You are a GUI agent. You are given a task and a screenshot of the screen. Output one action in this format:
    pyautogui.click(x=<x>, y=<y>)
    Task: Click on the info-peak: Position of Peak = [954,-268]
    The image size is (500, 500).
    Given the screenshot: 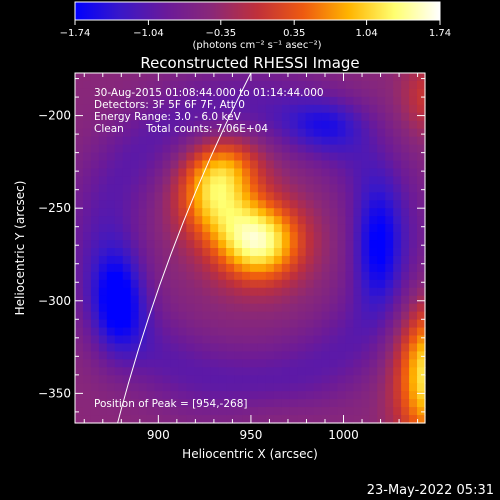 What is the action you would take?
    pyautogui.click(x=171, y=404)
    